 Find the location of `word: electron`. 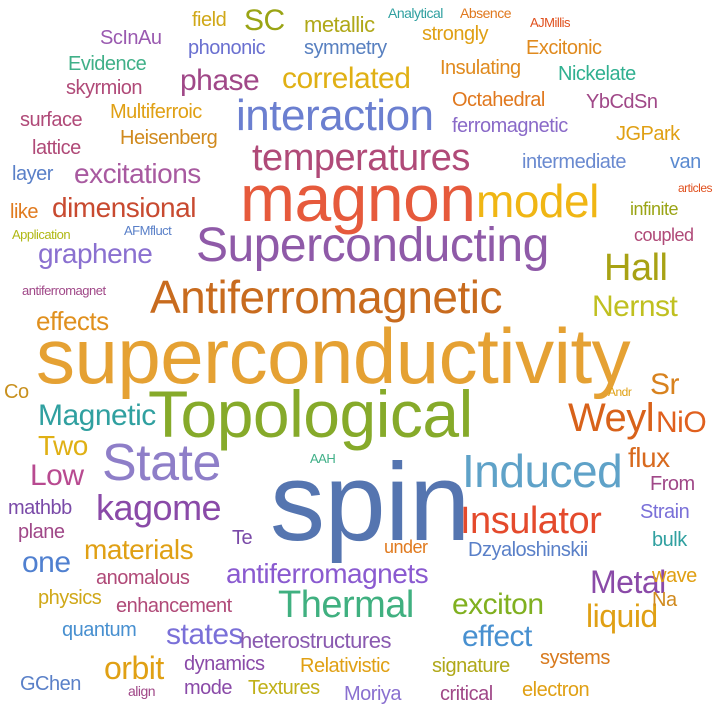

word: electron is located at coordinates (556, 690).